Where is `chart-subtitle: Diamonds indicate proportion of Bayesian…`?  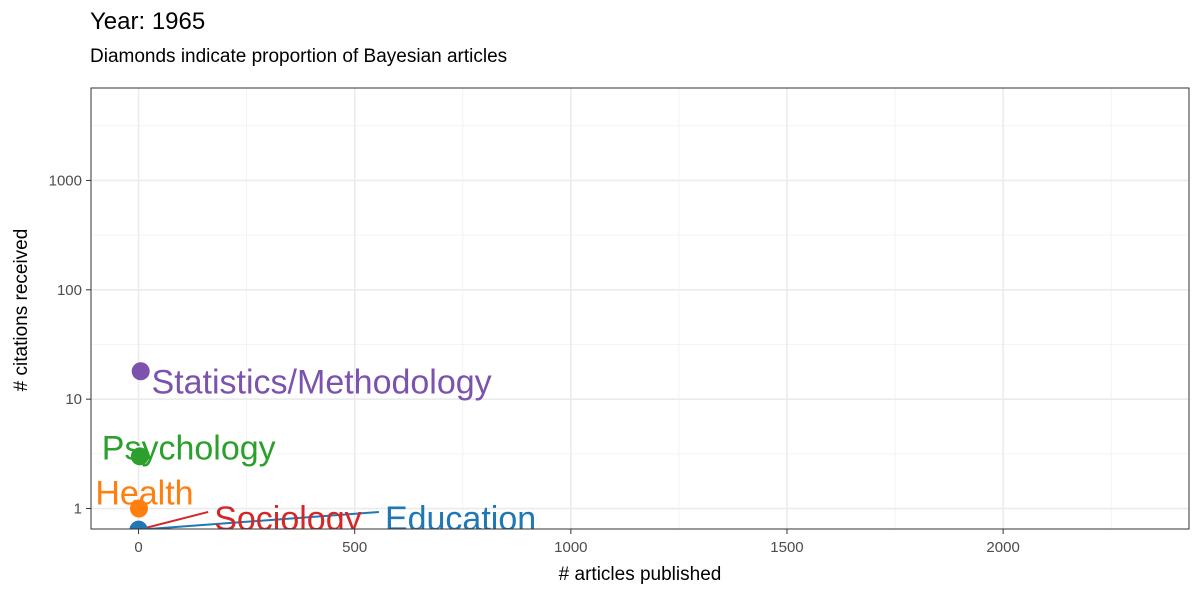
chart-subtitle: Diamonds indicate proportion of Bayesian… is located at coordinates (299, 56).